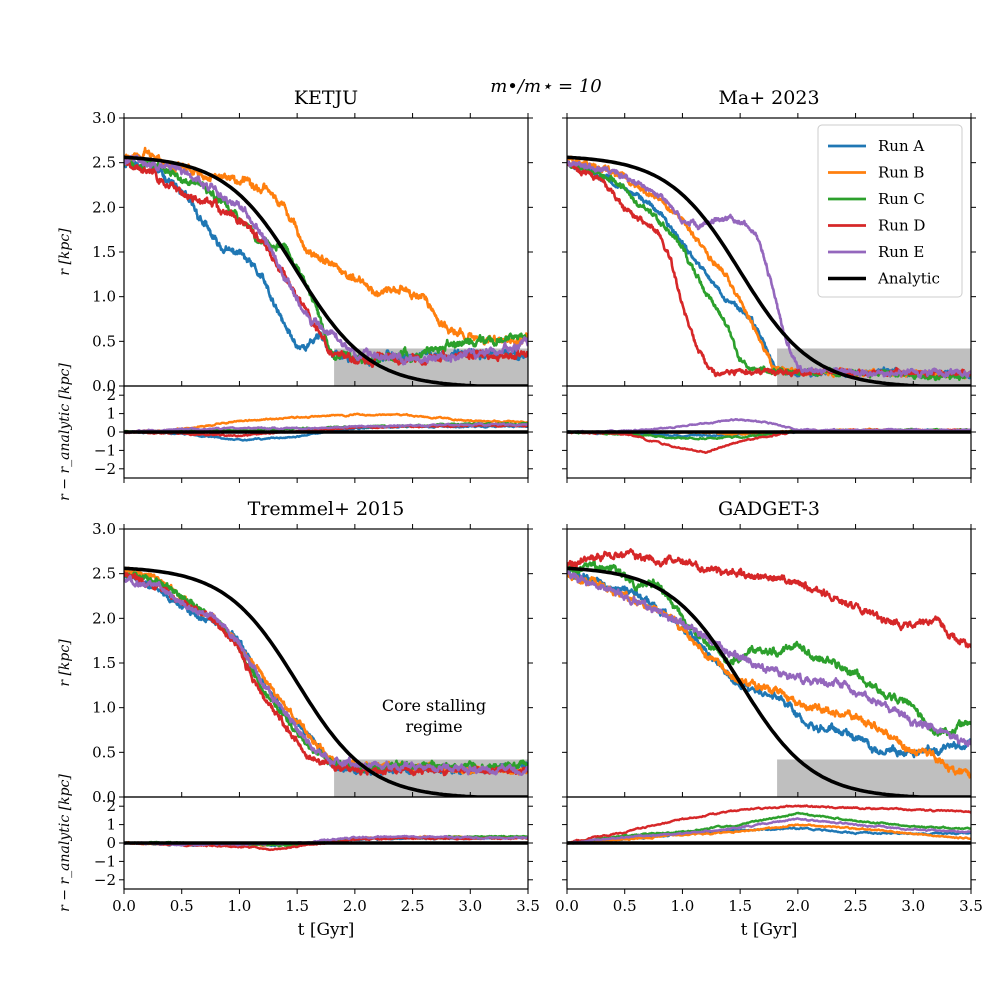  Describe the element at coordinates (769, 834) in the screenshot. I see `residual-line-run-b` at that location.